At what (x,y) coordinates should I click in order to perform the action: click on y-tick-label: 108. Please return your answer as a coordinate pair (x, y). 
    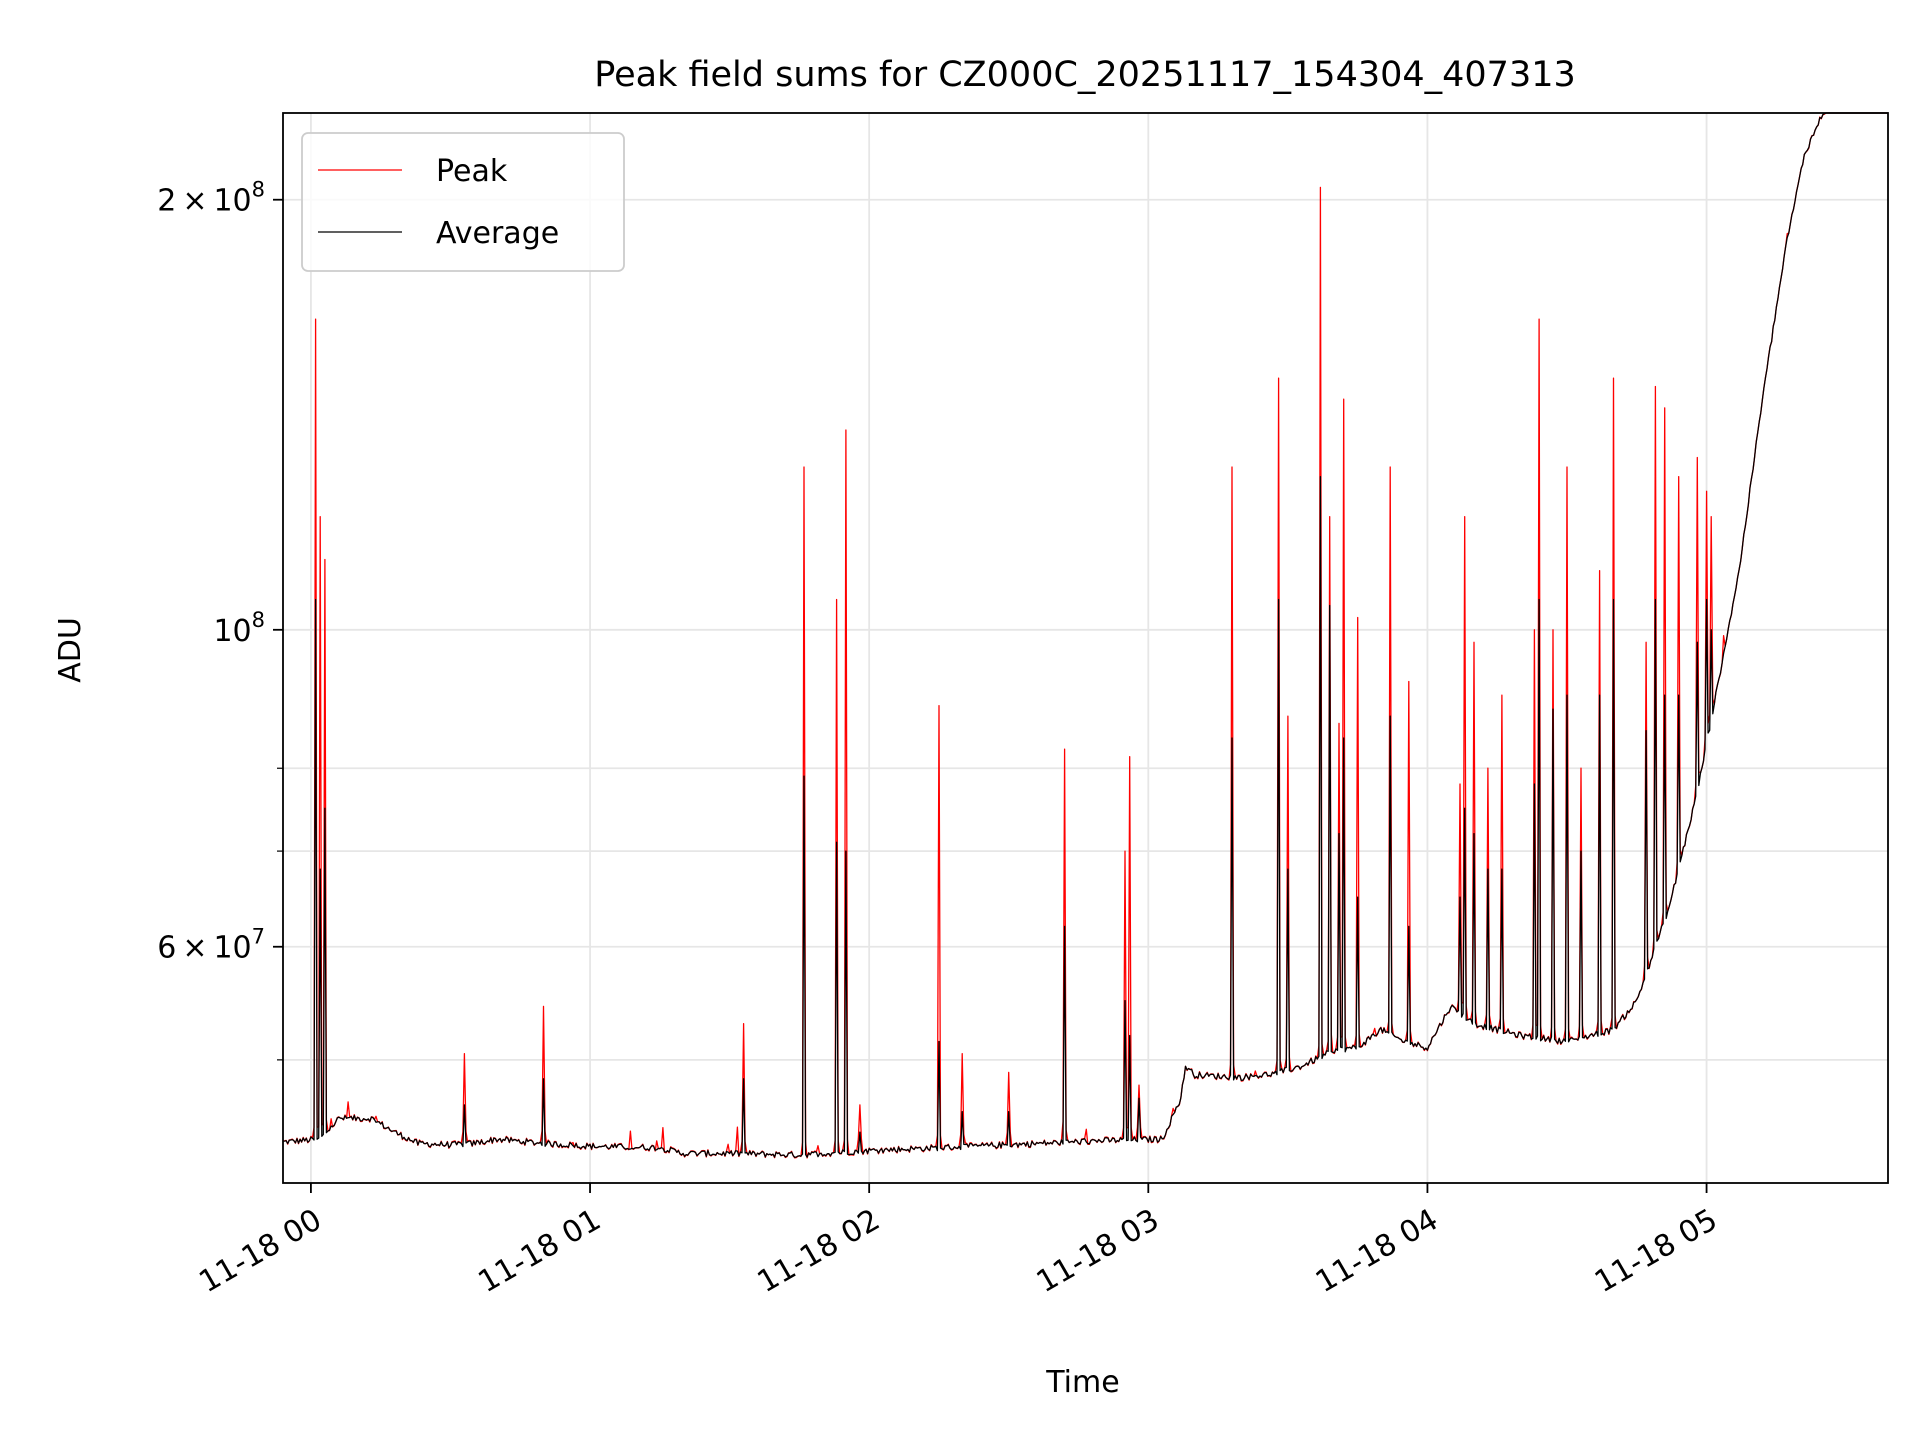
    Looking at the image, I should click on (239, 628).